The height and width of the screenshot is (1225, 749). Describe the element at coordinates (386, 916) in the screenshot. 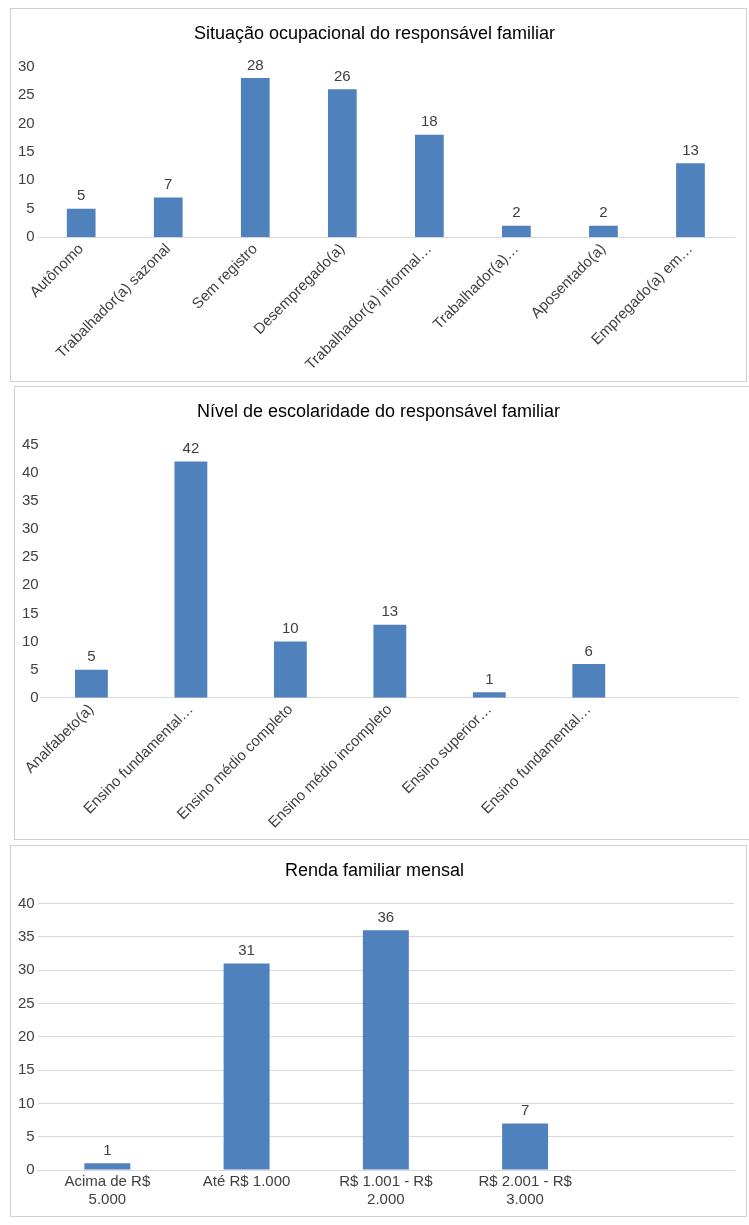

I see `data-label: 36` at that location.